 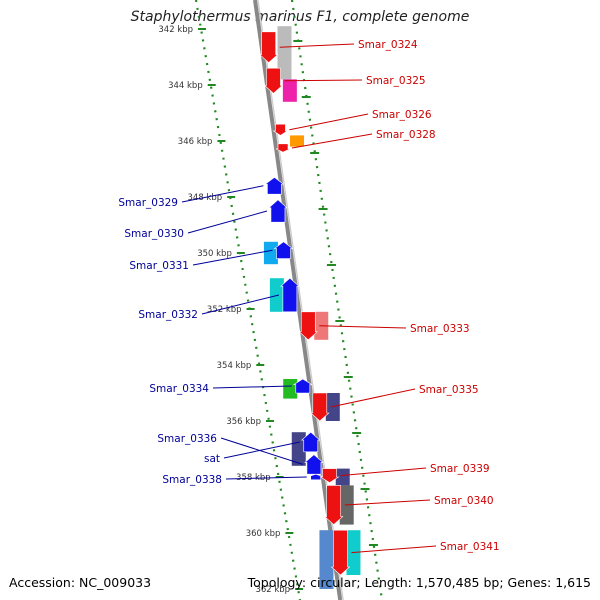 I want to click on gene-label: Smar_0331, so click(x=159, y=266).